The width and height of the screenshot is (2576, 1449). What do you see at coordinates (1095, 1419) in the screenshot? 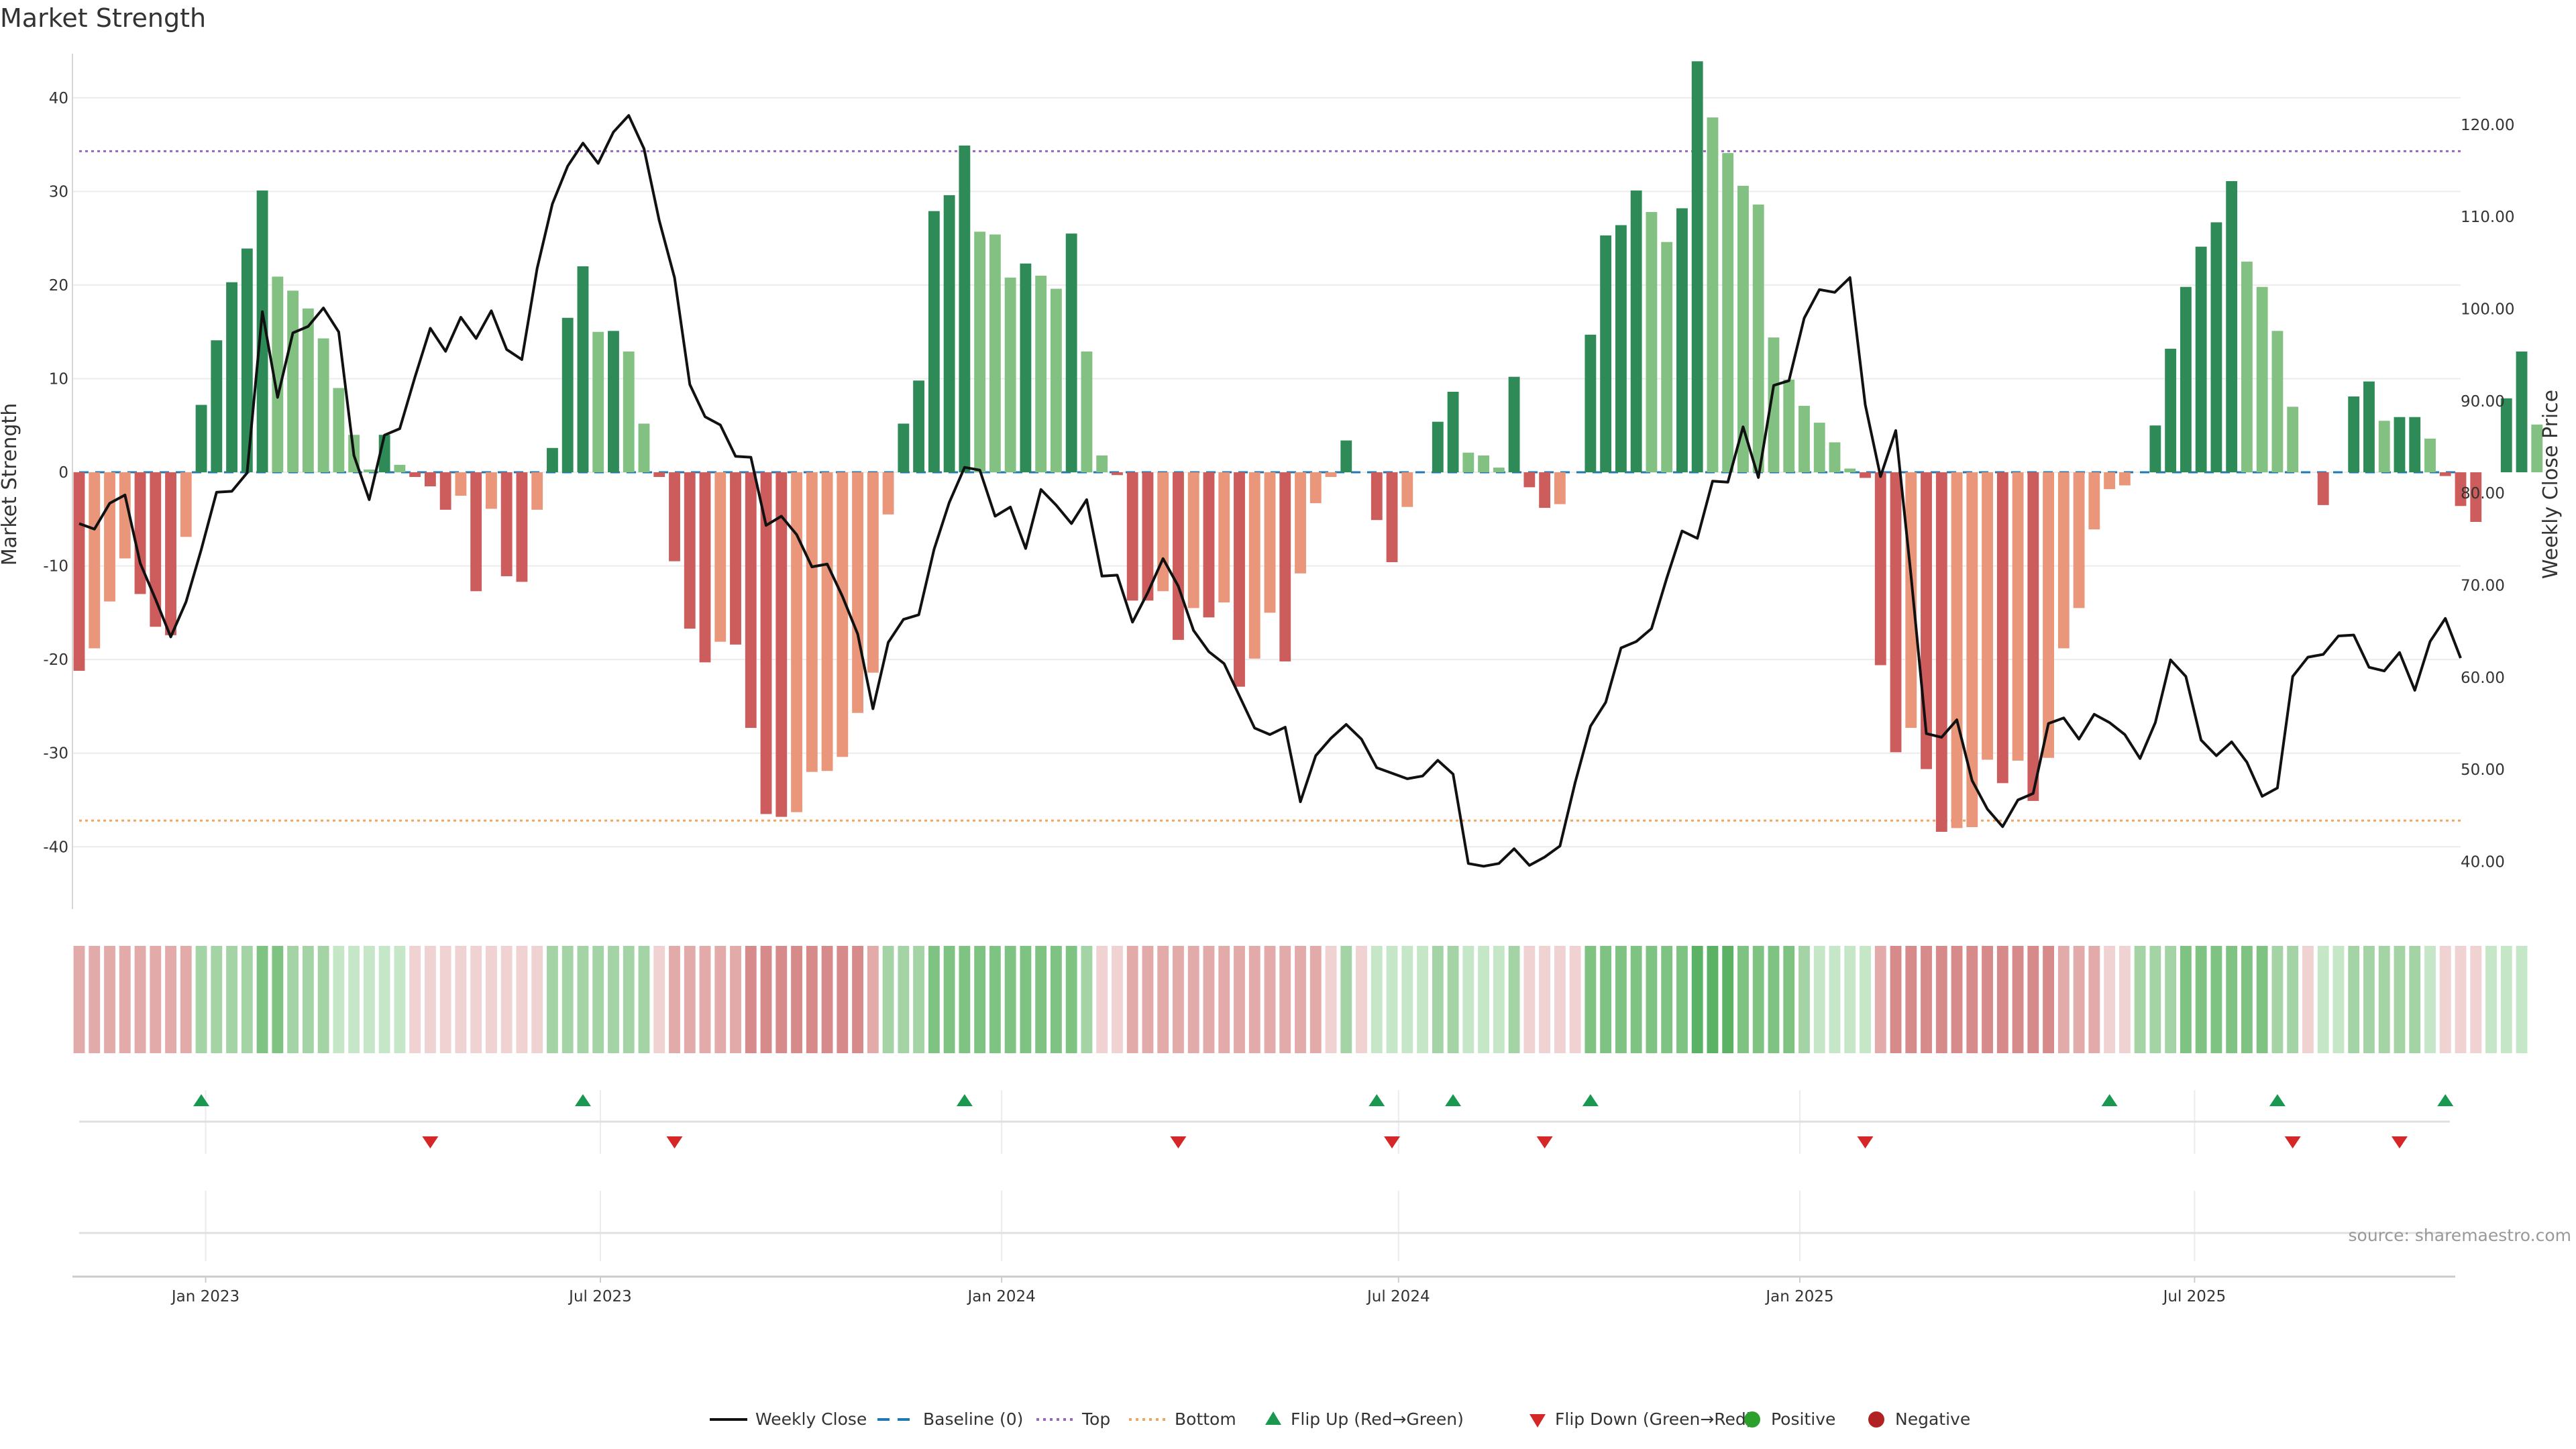
I see `legend-label: Top` at bounding box center [1095, 1419].